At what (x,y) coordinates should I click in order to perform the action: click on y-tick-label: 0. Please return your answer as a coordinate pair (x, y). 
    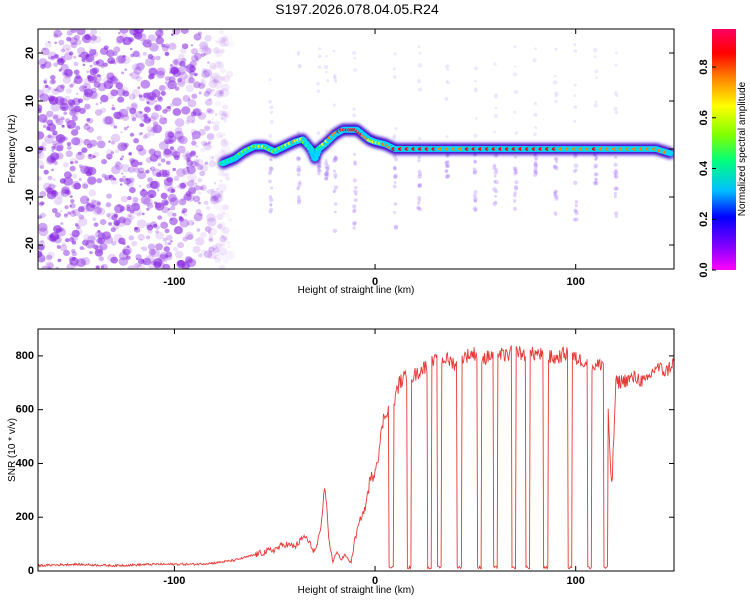
    Looking at the image, I should click on (31, 571).